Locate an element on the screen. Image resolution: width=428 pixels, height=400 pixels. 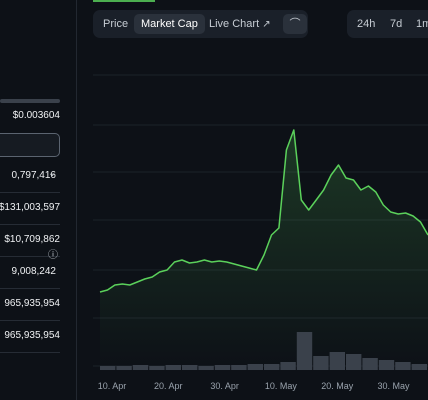
tab-live-chart-label: Live Chart is located at coordinates (234, 24).